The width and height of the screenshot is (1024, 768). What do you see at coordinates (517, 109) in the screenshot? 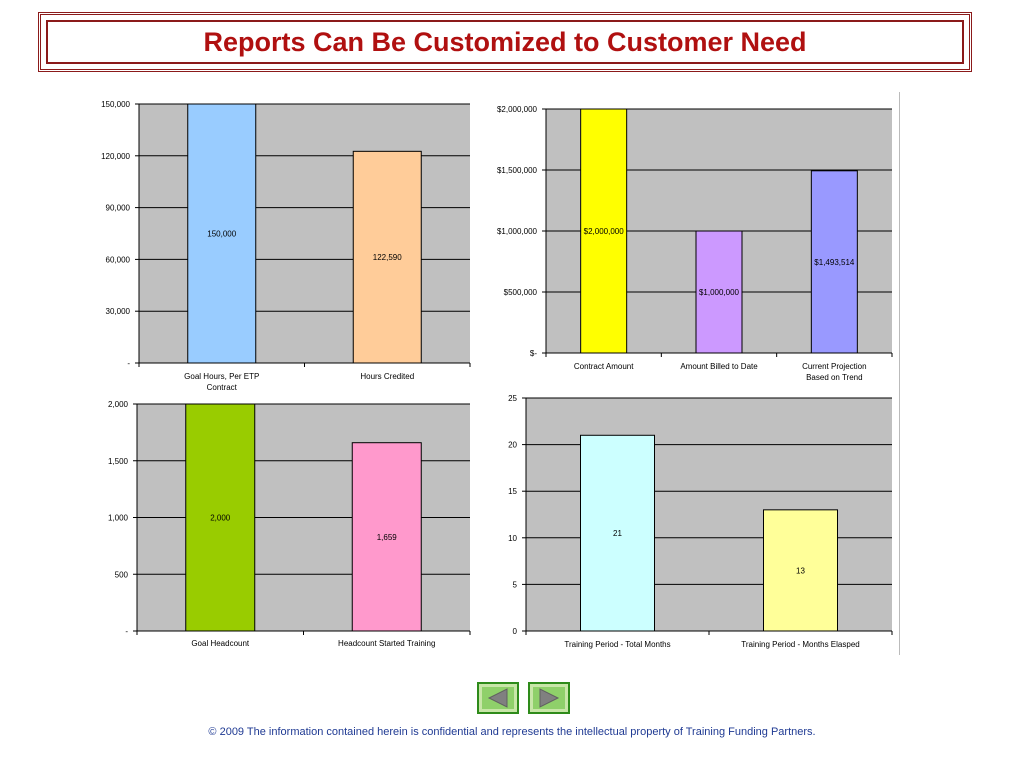
I see `y-tick-label: $2,000,000` at bounding box center [517, 109].